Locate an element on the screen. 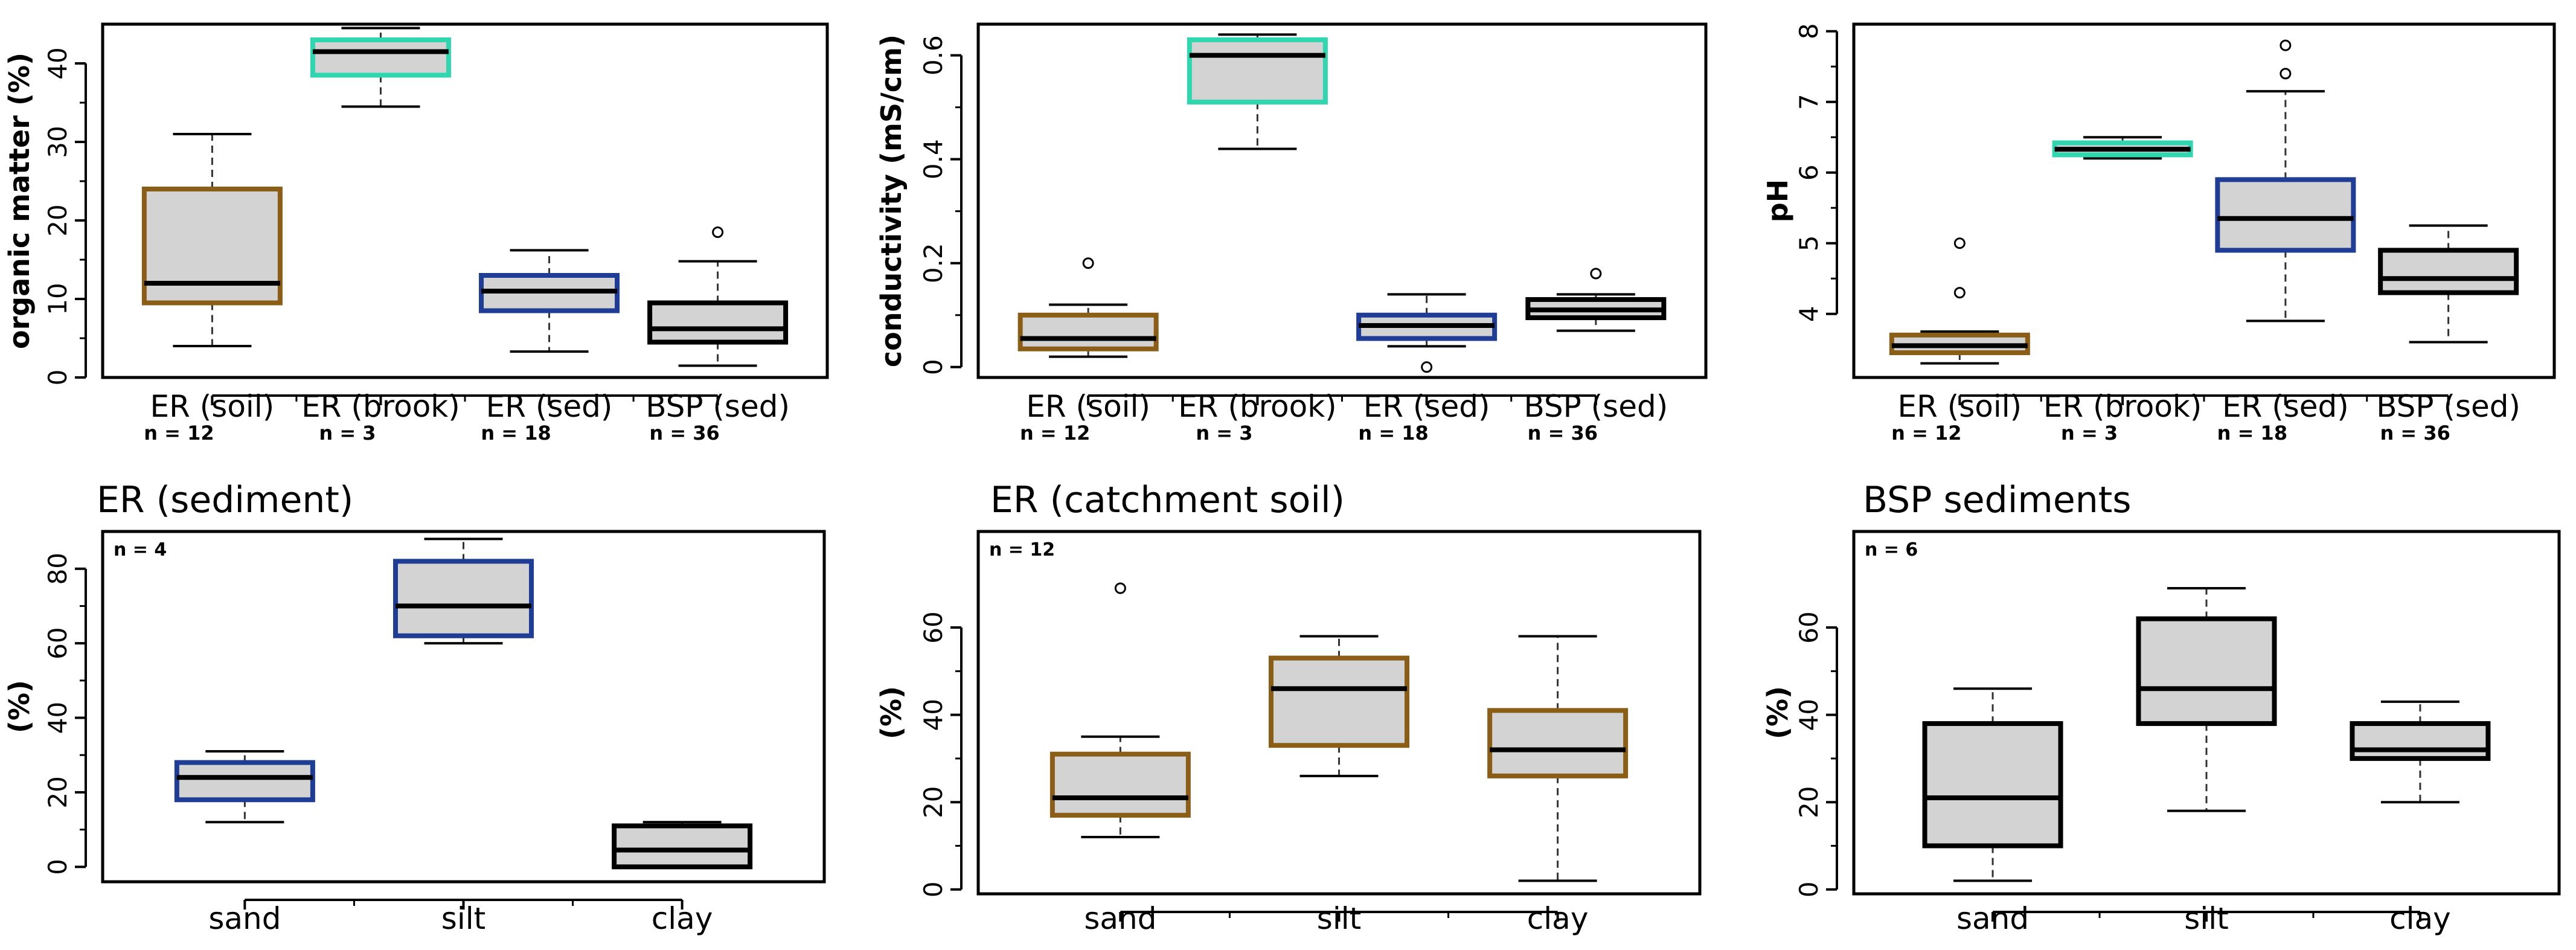 The width and height of the screenshot is (2576, 950). y-tick-label: 80 is located at coordinates (57, 569).